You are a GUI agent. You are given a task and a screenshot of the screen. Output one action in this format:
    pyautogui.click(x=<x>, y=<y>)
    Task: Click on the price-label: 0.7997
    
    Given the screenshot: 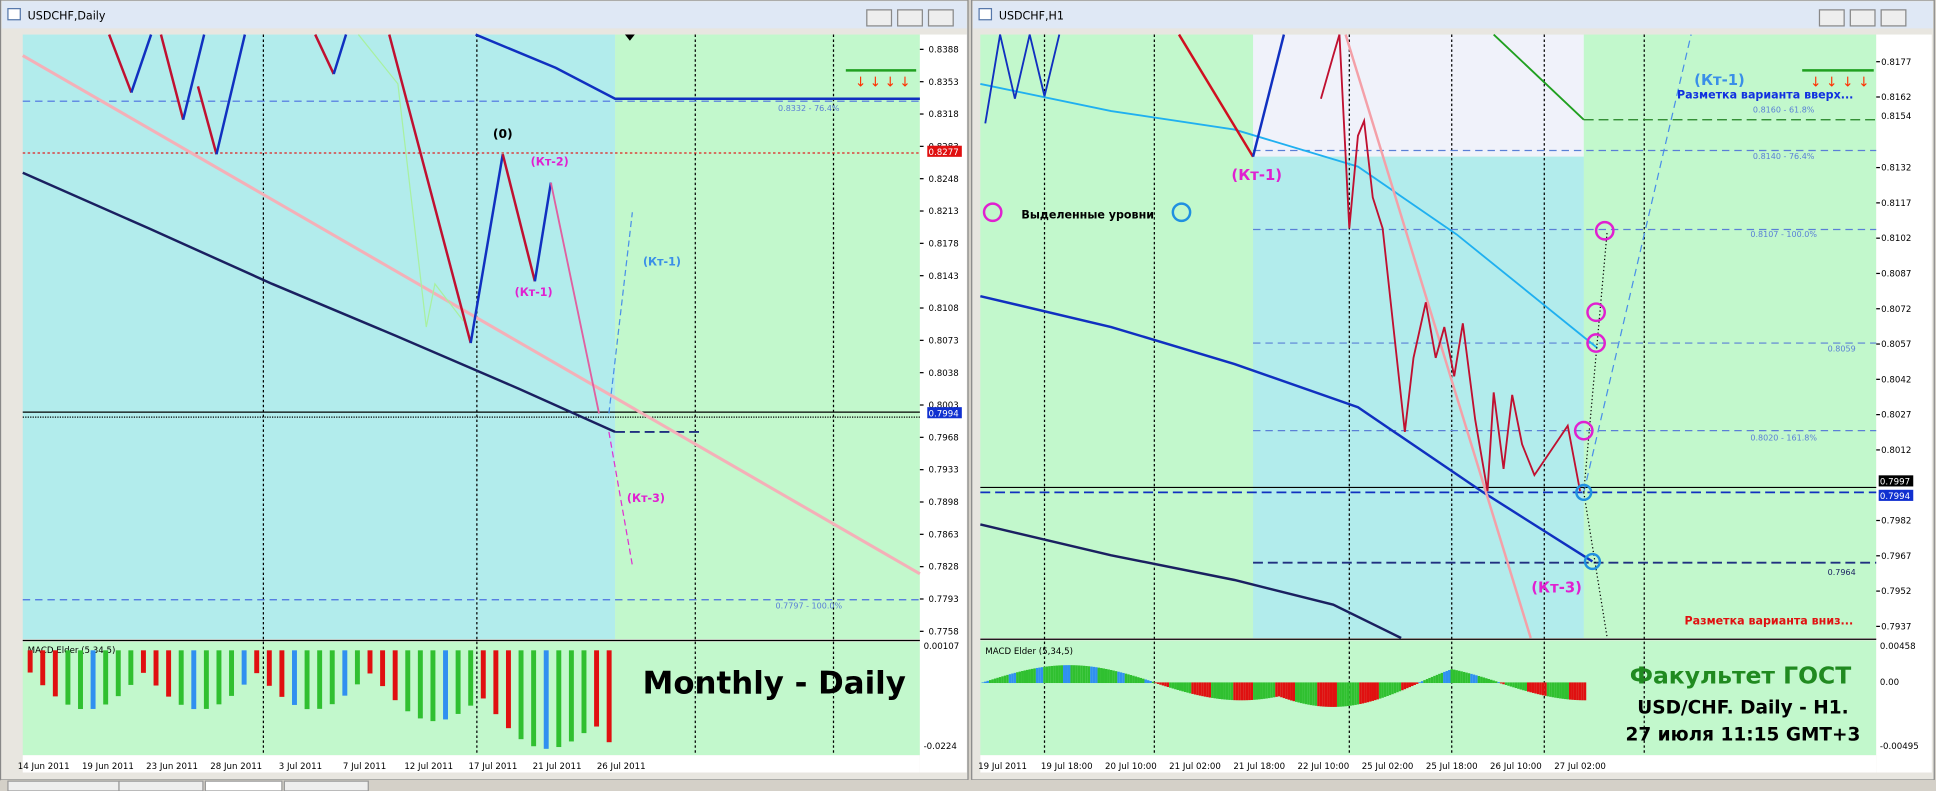 What is the action you would take?
    pyautogui.click(x=1895, y=483)
    